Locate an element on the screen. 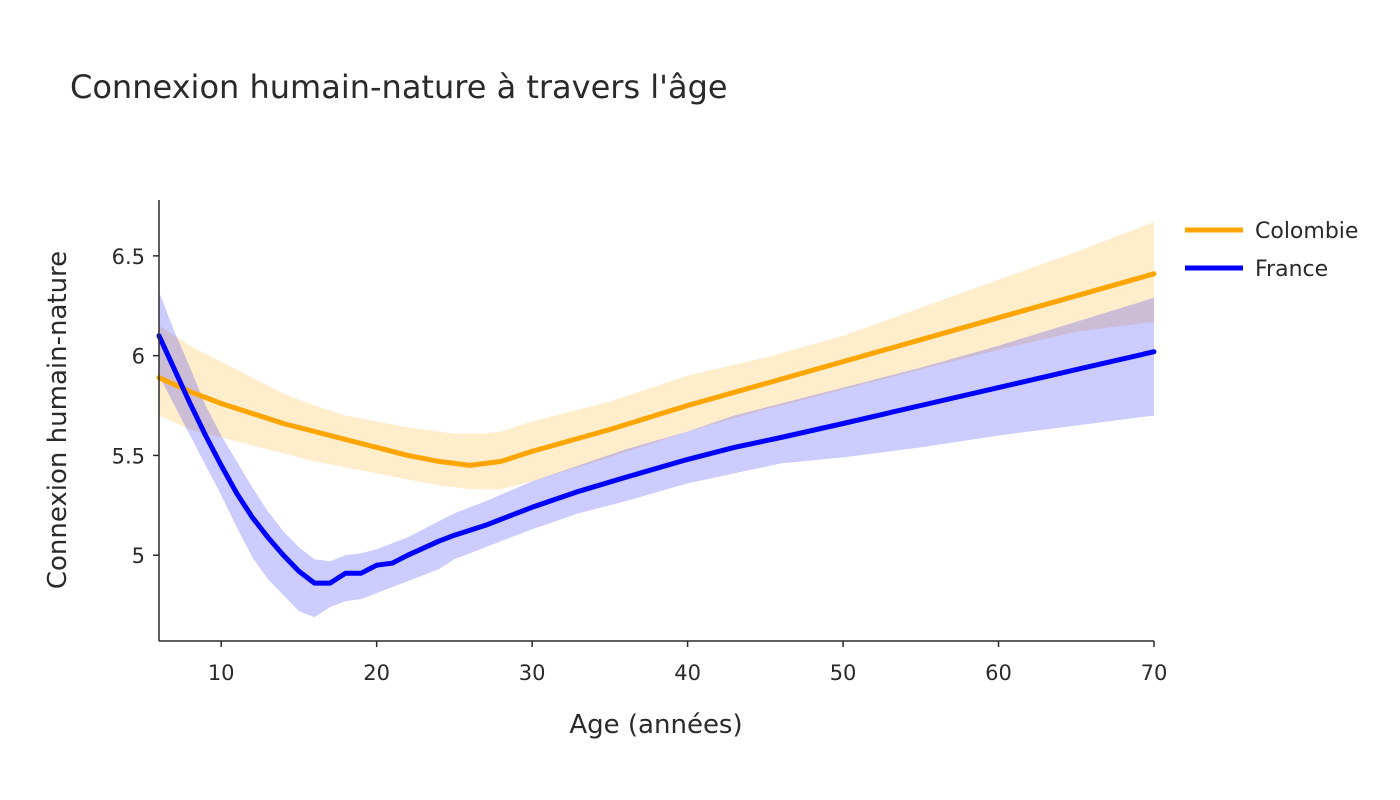 Image resolution: width=1400 pixels, height=800 pixels. x-tick-label: 60 is located at coordinates (998, 673).